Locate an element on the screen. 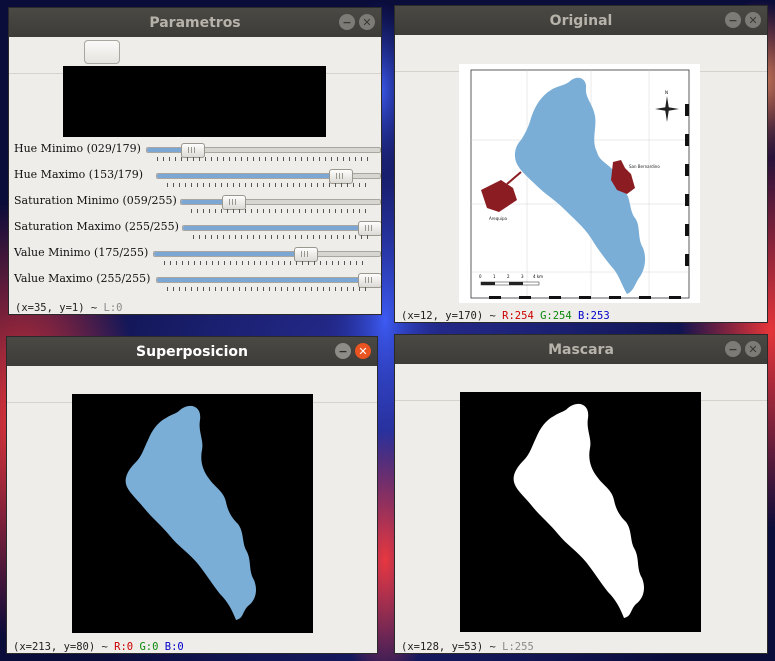  toolbar-button is located at coordinates (102, 52).